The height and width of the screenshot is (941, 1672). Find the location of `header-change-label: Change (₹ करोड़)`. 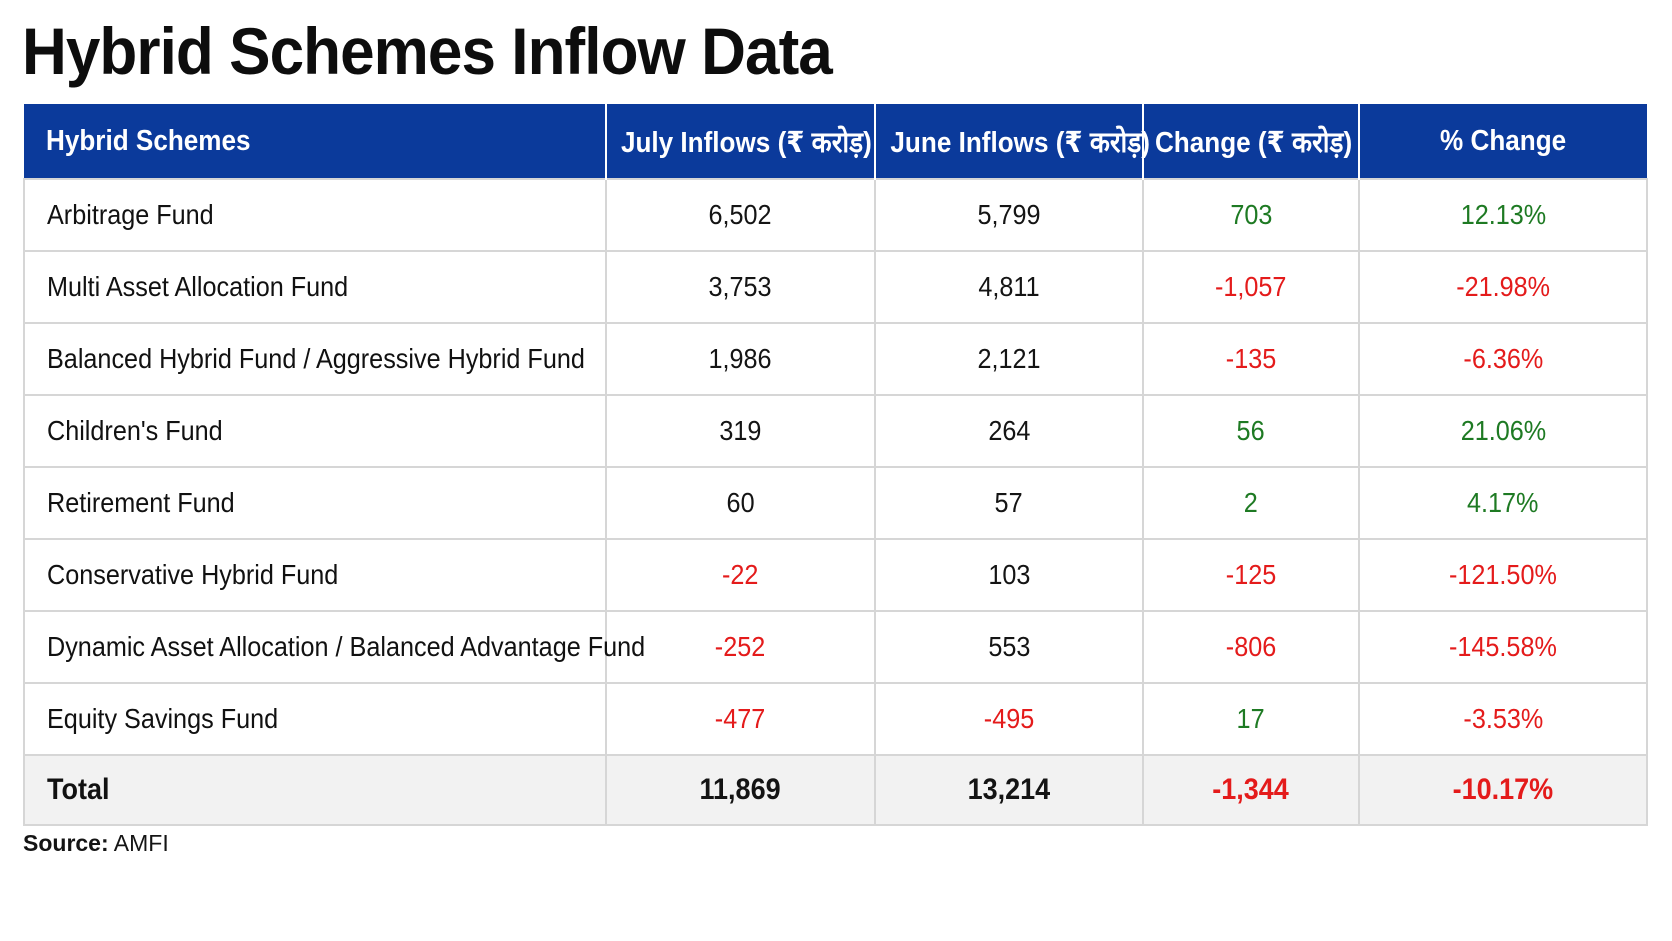

header-change-label: Change (₹ करोड़) is located at coordinates (1253, 142).